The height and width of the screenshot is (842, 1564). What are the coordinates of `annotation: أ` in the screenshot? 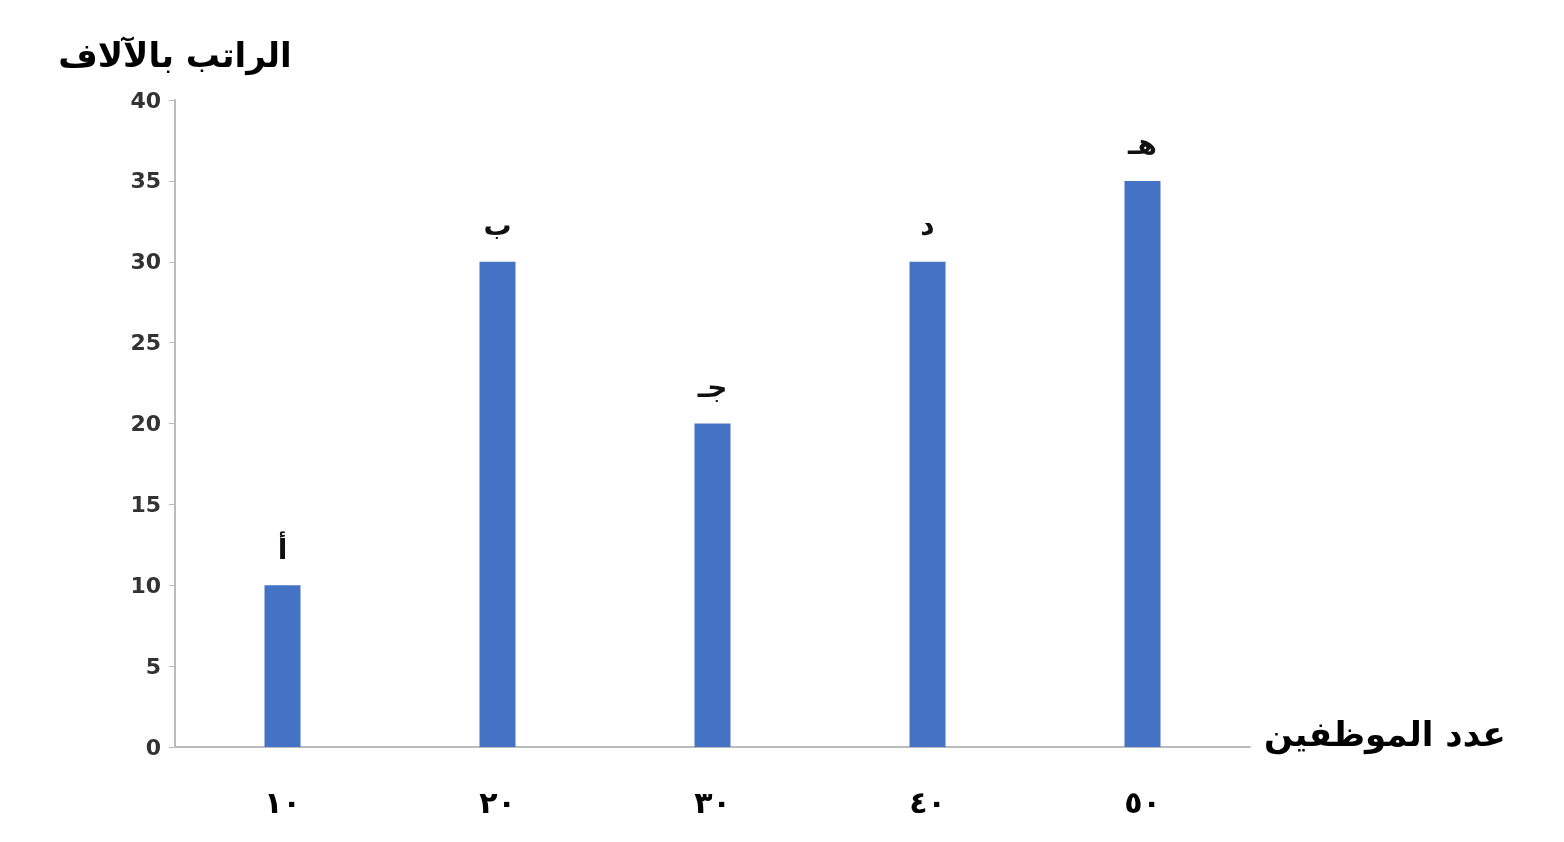 It's located at (282, 548).